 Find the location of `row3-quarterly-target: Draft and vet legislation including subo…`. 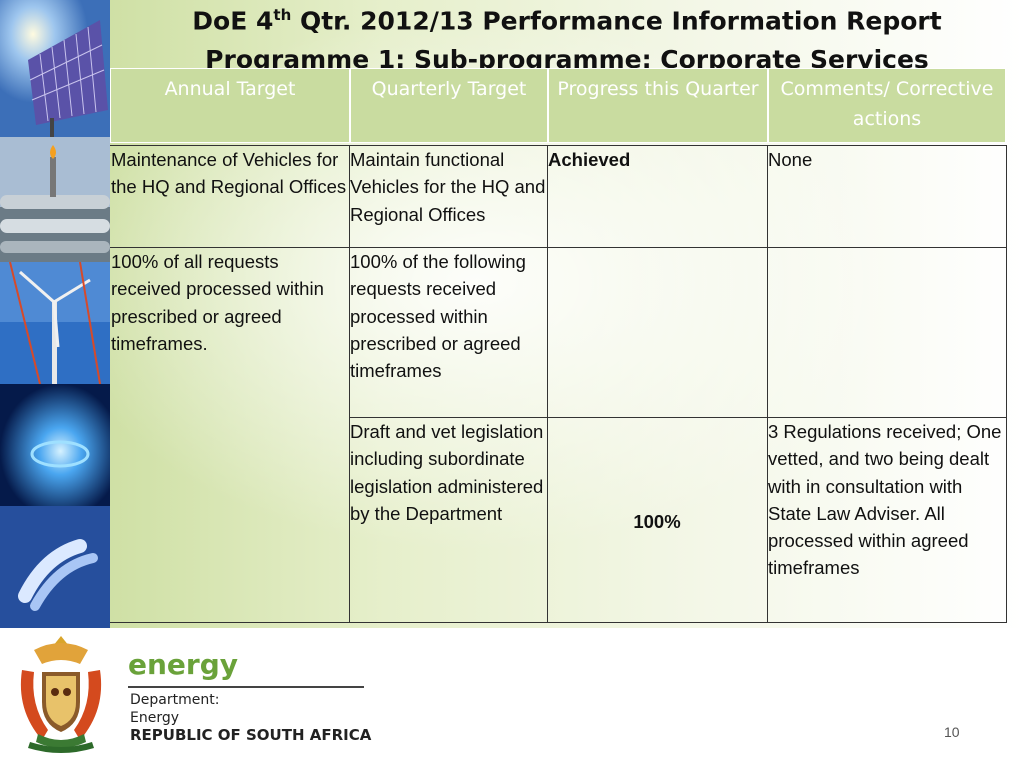

row3-quarterly-target: Draft and vet legislation including subo… is located at coordinates (447, 472).